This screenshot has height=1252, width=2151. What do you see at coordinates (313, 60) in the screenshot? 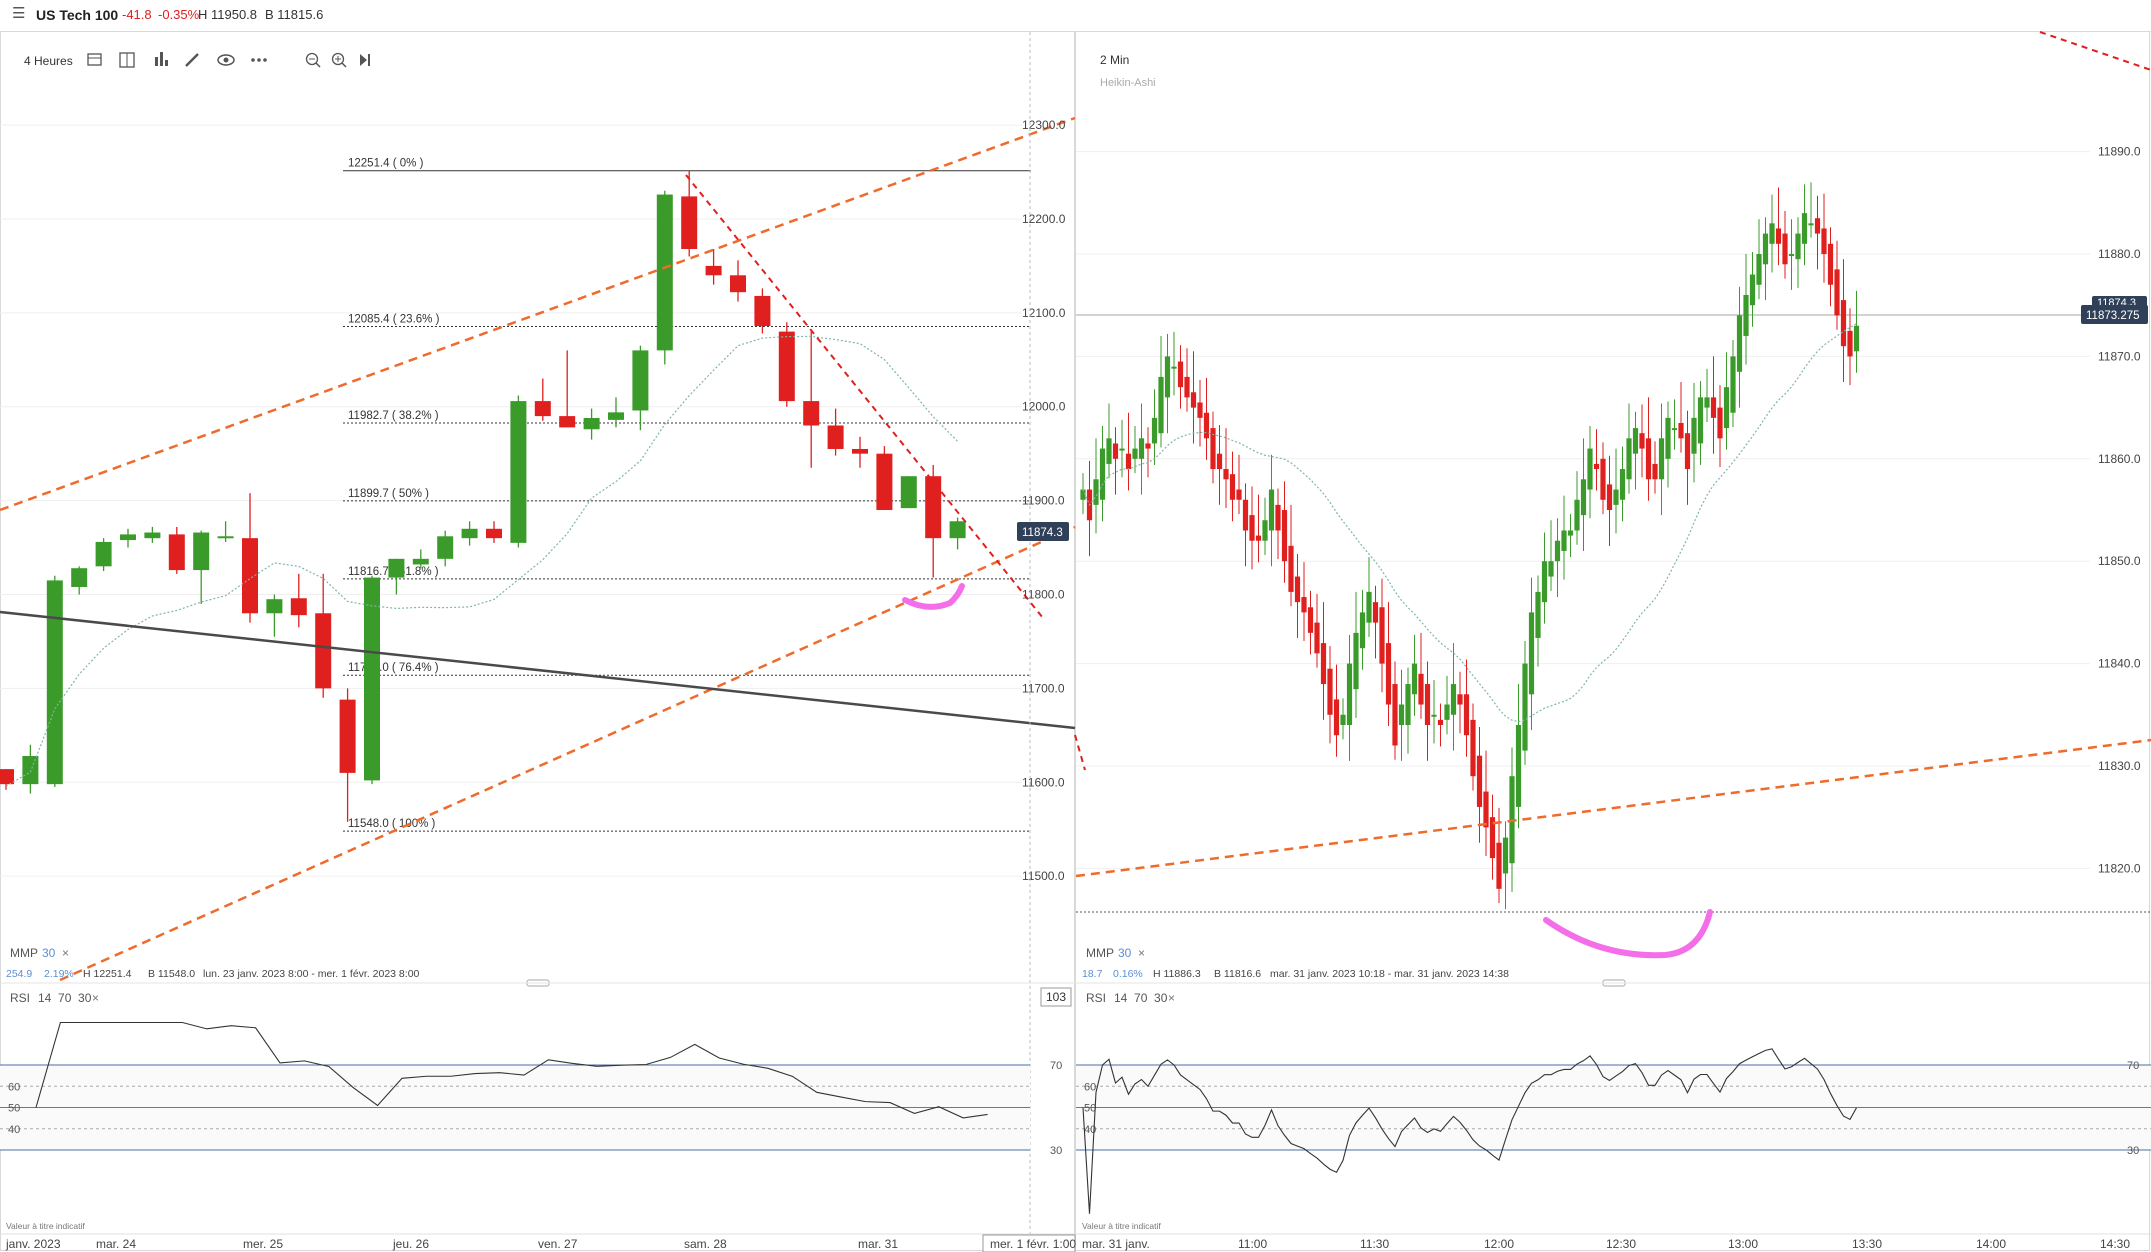
I see `zoom-out-icon` at bounding box center [313, 60].